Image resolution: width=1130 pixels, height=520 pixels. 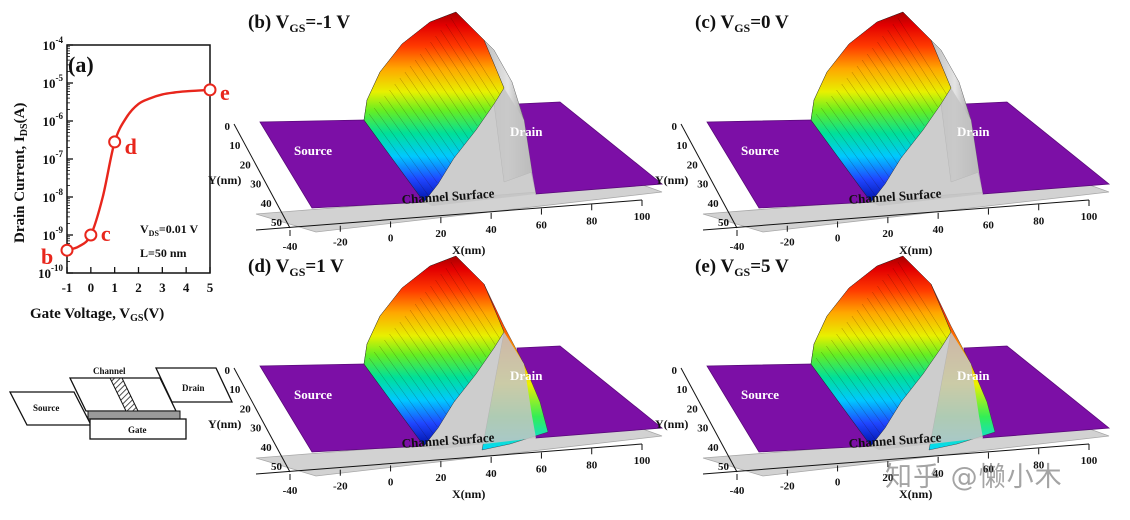 What do you see at coordinates (109, 371) in the screenshot?
I see `channel-label: Channel` at bounding box center [109, 371].